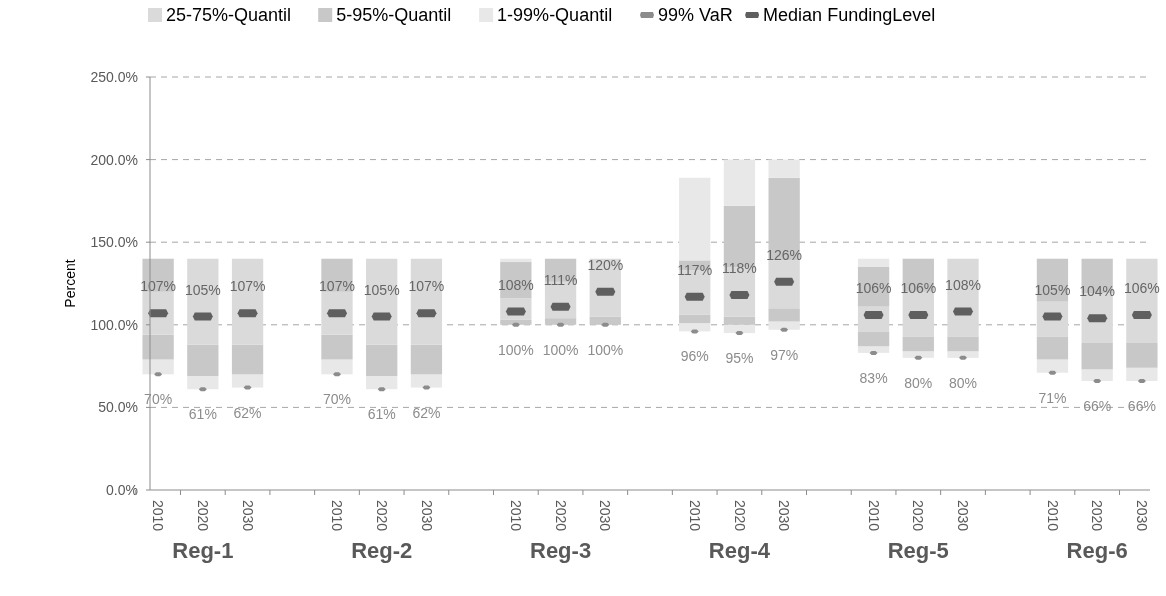  What do you see at coordinates (918, 550) in the screenshot?
I see `text: Reg-5` at bounding box center [918, 550].